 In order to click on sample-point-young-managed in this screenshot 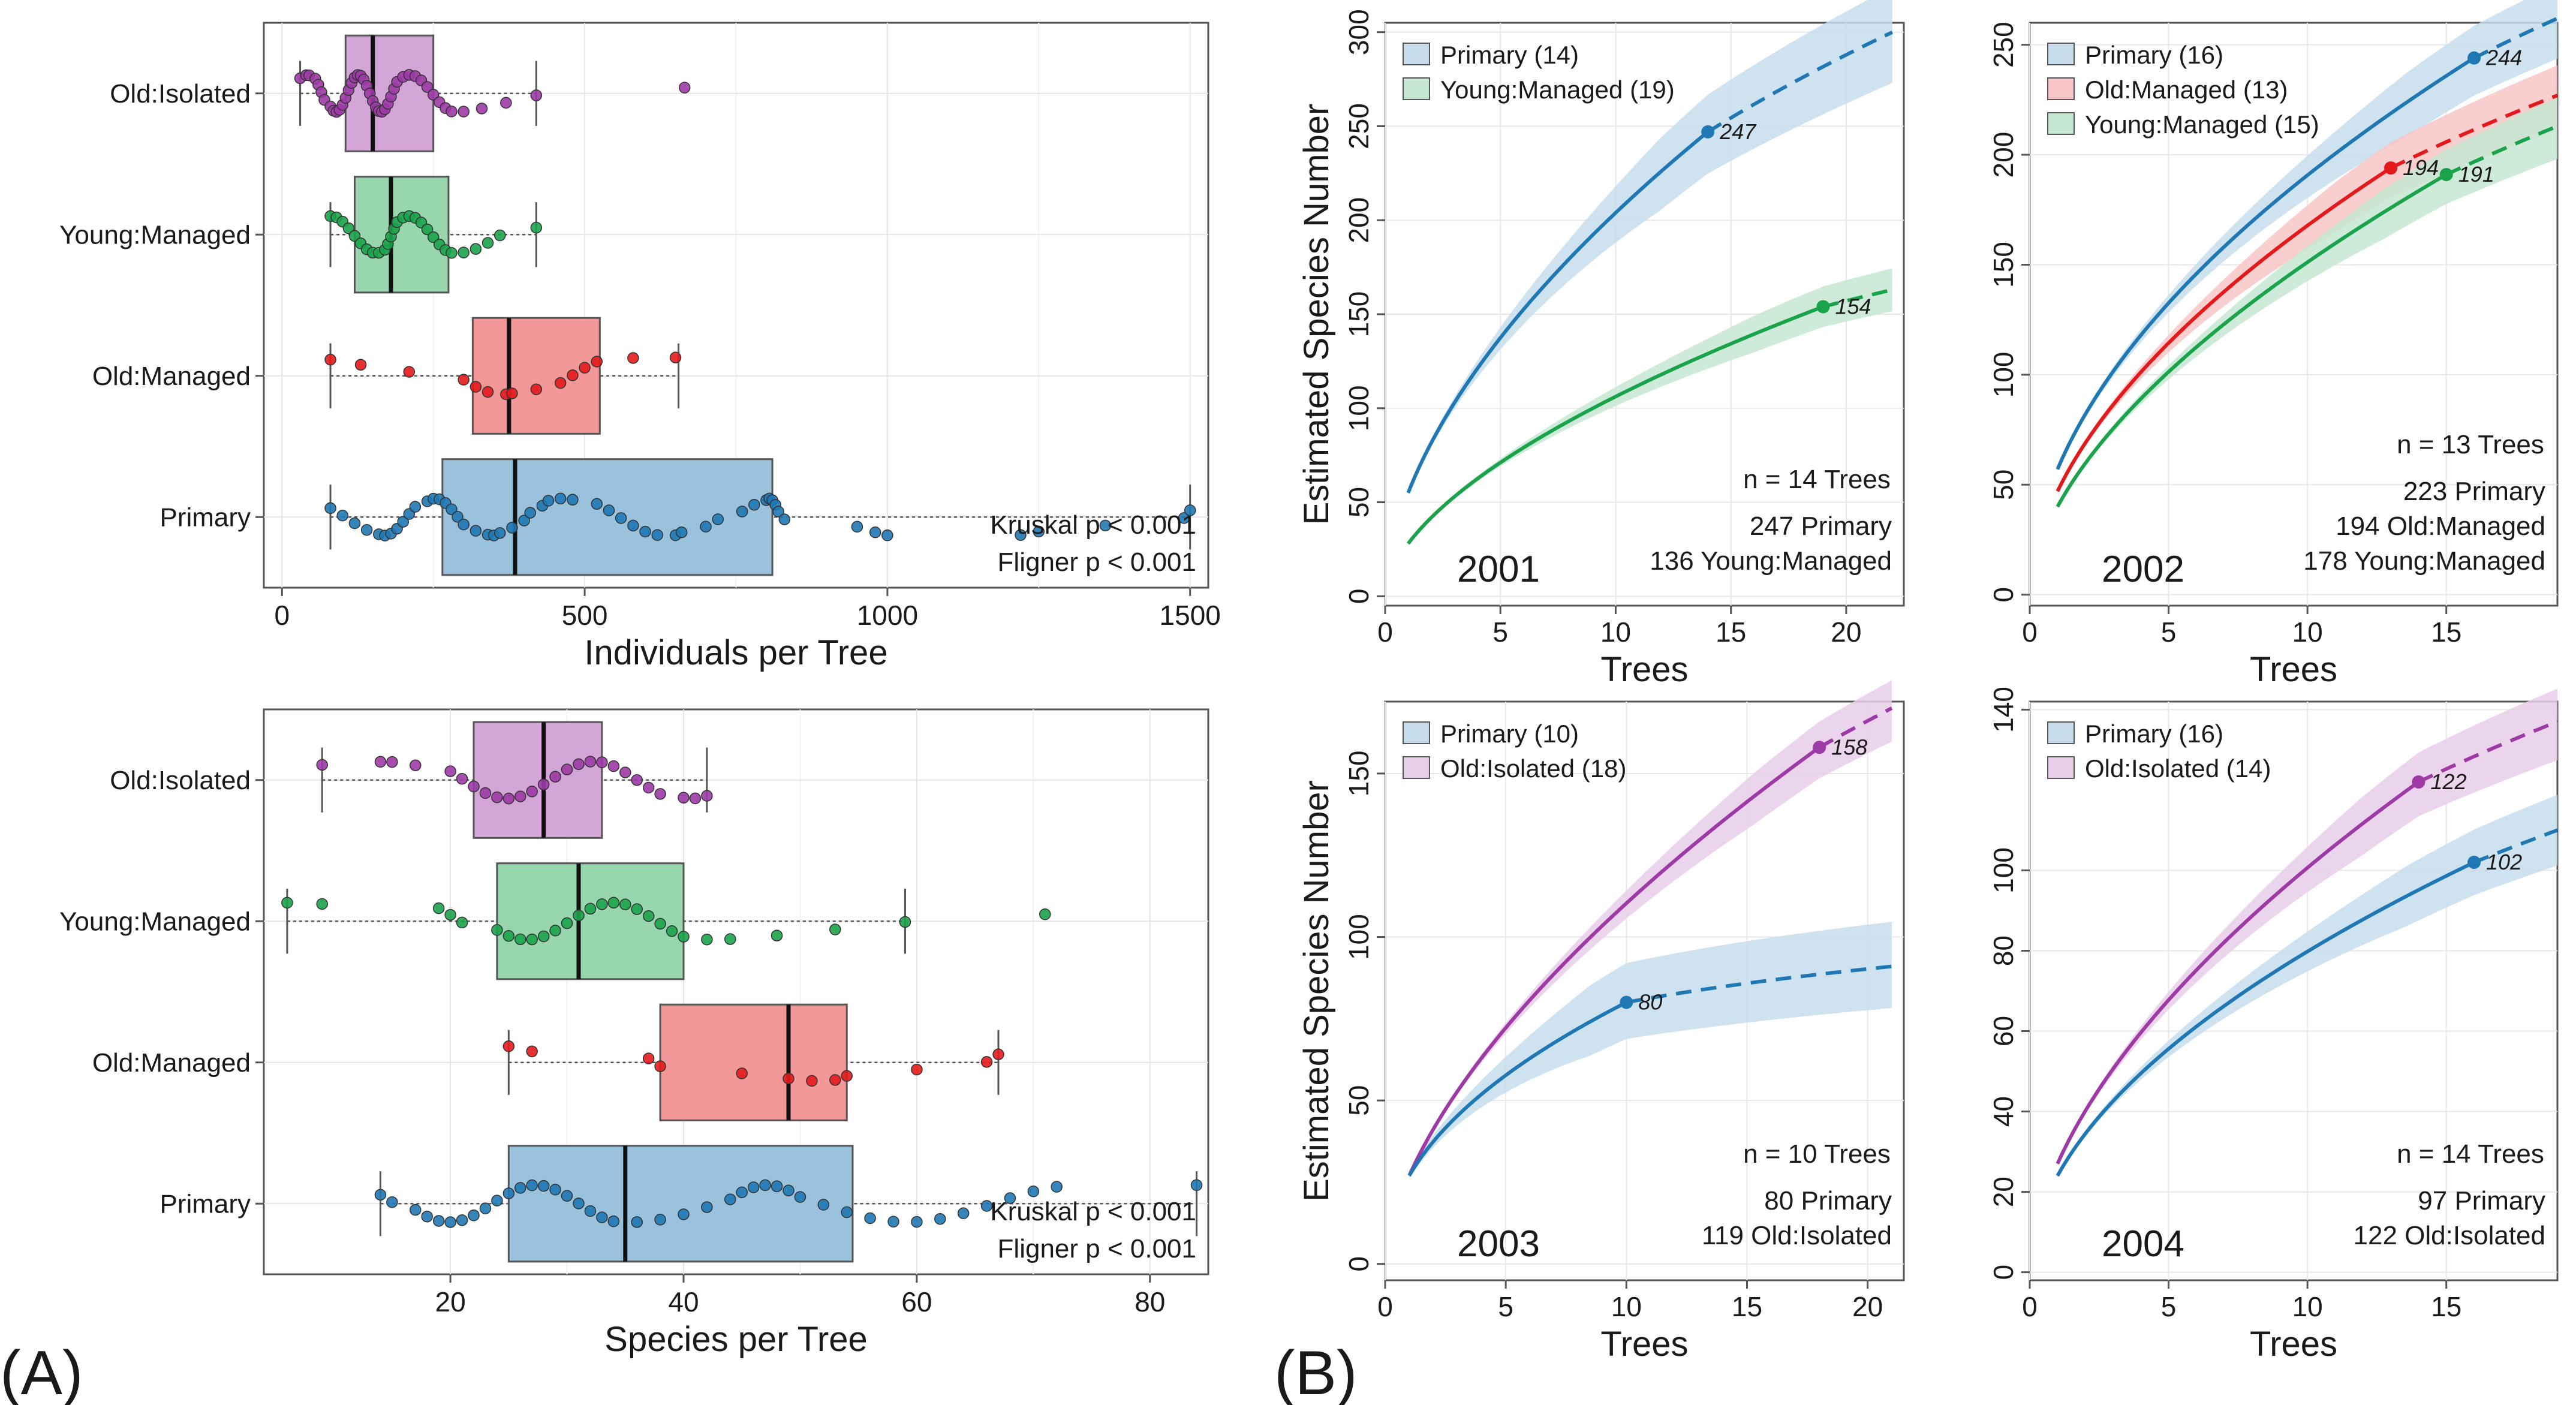, I will do `click(2446, 175)`.